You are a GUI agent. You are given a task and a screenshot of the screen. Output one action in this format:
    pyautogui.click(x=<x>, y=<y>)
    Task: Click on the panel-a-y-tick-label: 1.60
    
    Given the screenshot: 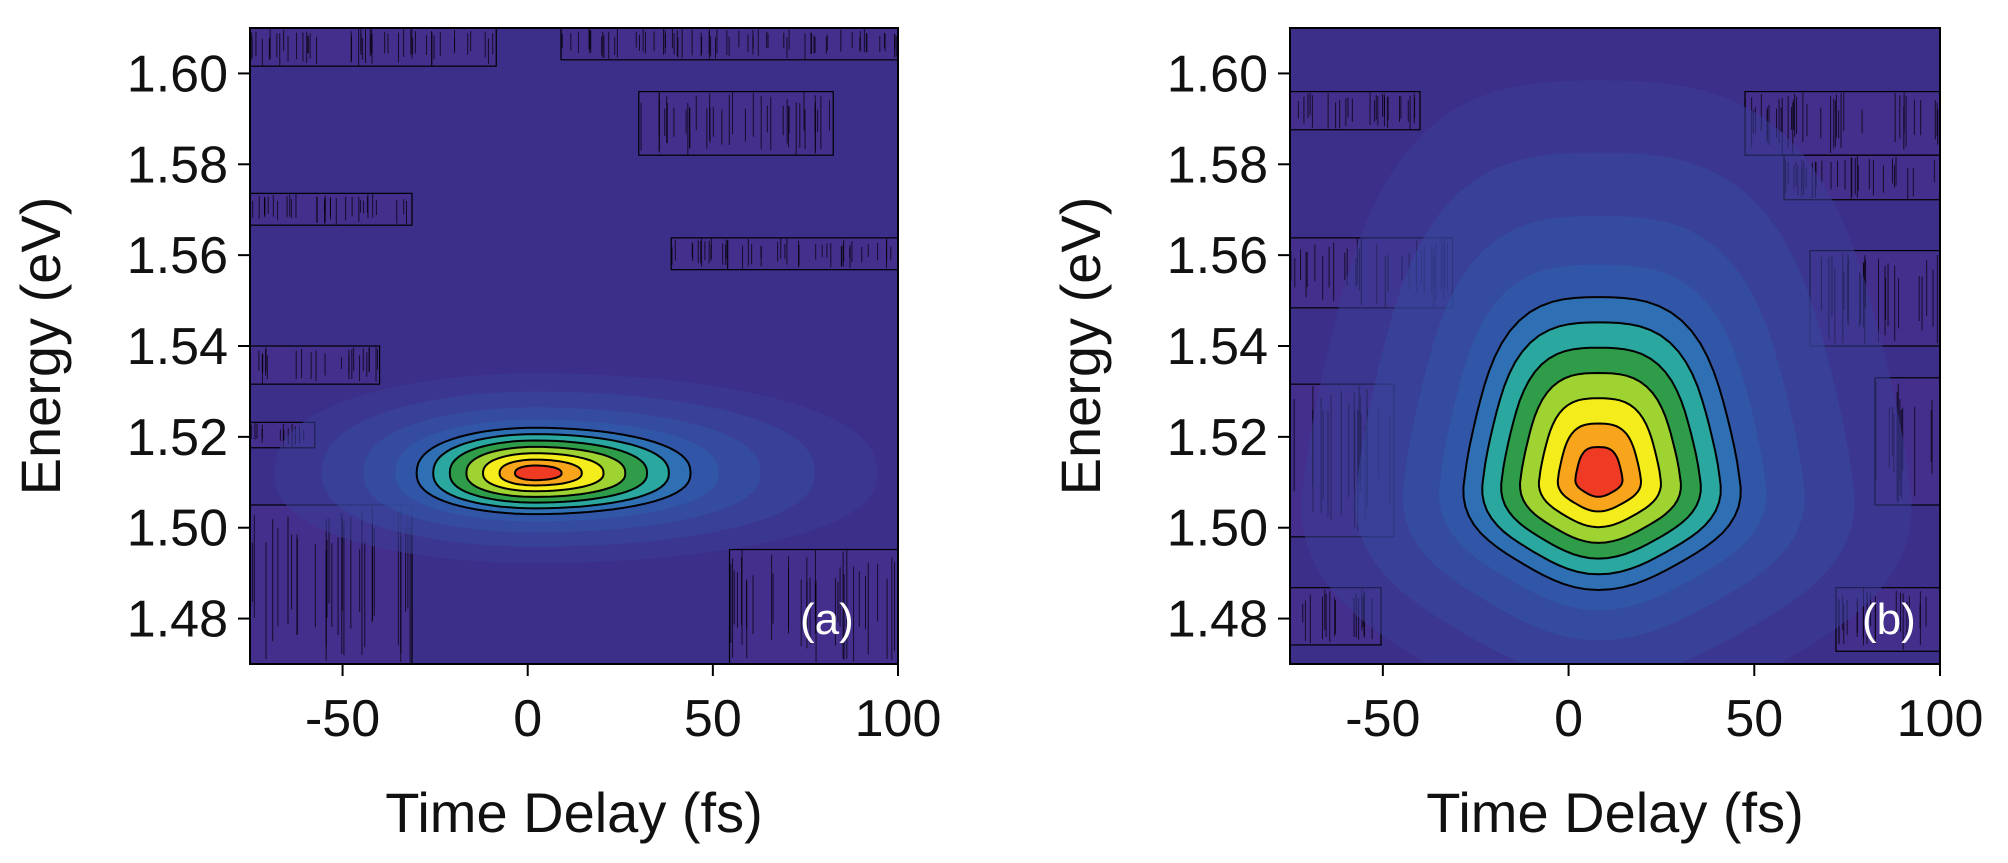 What is the action you would take?
    pyautogui.click(x=177, y=74)
    